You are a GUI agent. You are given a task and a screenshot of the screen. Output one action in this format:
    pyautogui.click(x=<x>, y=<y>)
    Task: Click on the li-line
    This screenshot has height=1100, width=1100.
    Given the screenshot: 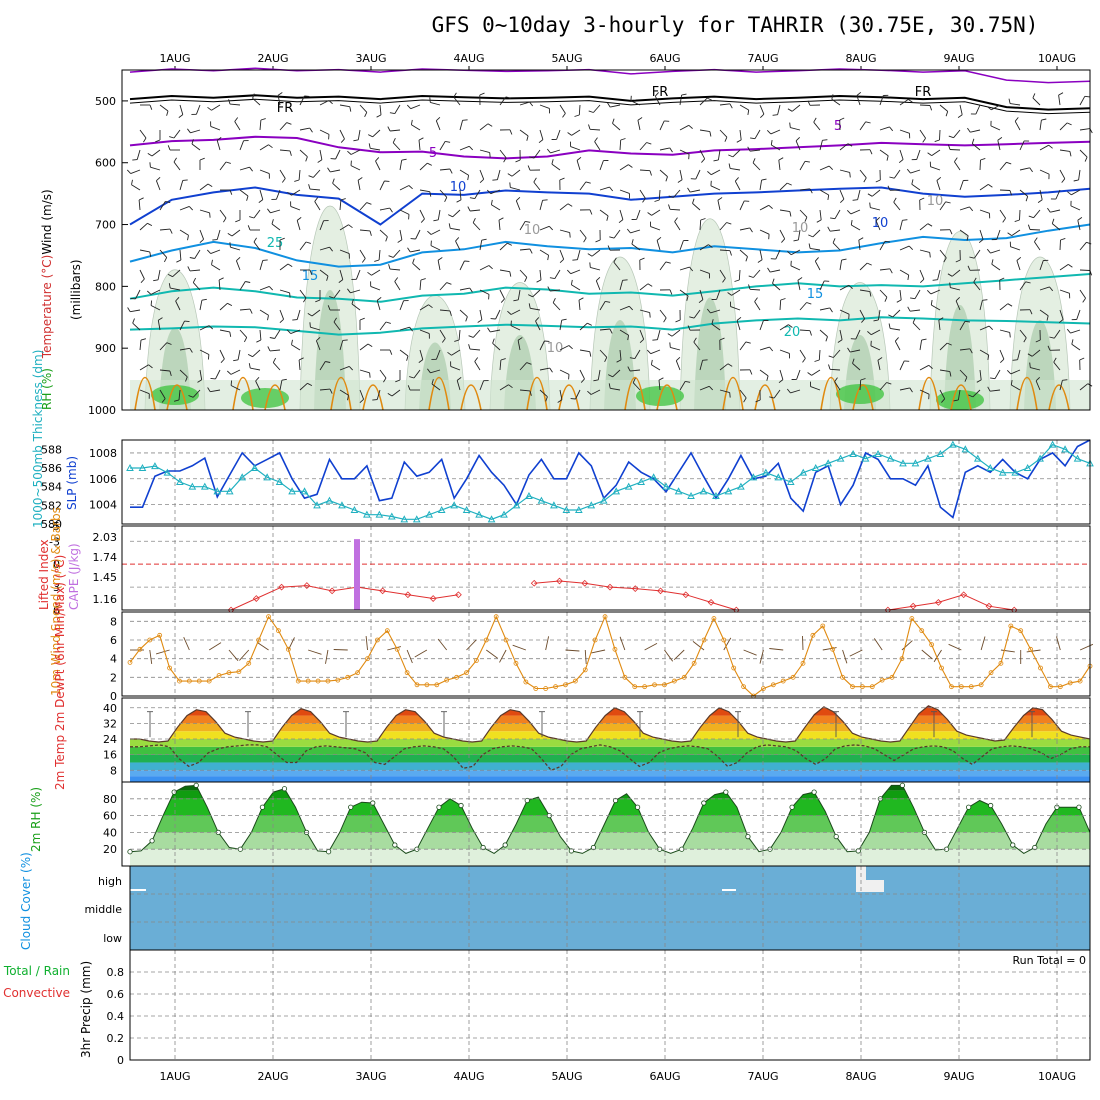 What is the action you would take?
    pyautogui.click(x=344, y=598)
    